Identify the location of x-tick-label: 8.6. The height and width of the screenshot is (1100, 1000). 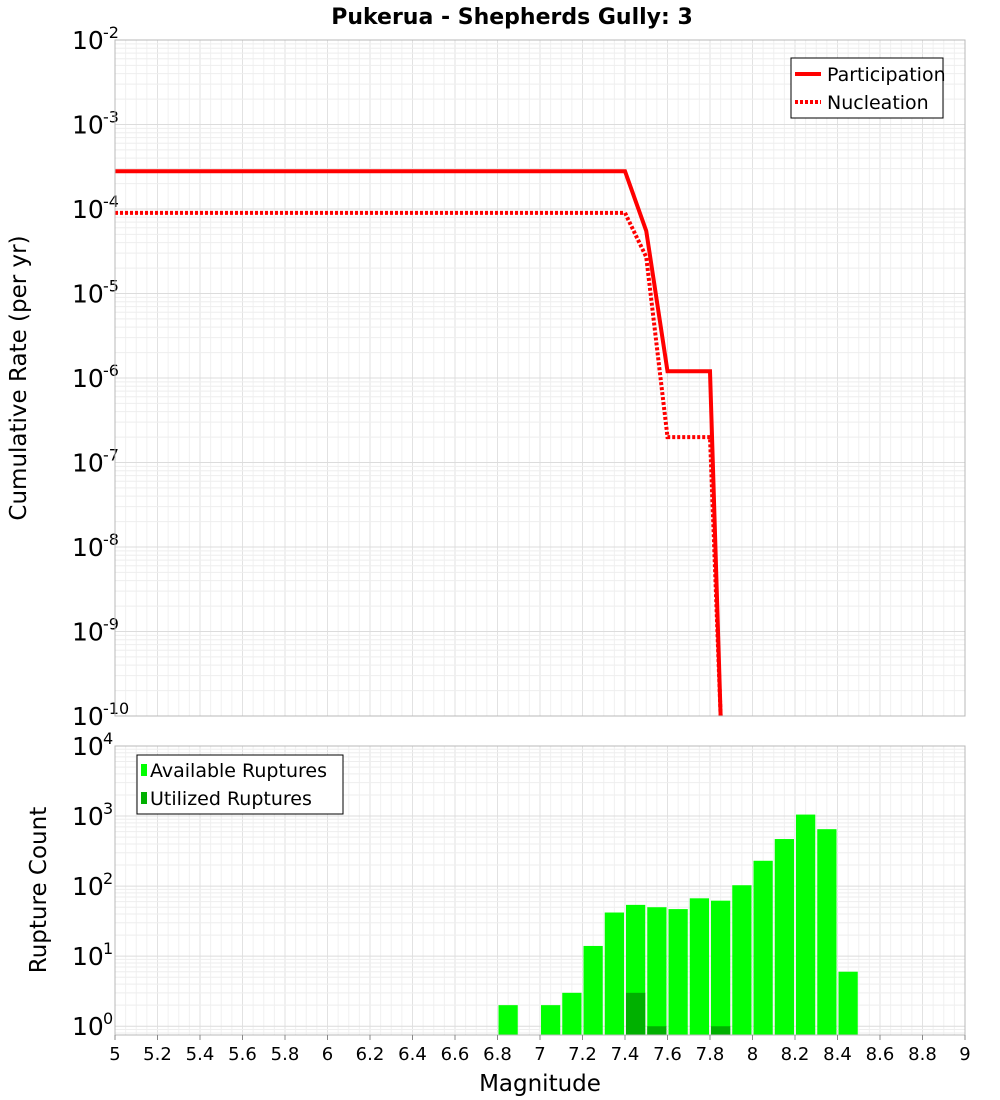
(880, 1054).